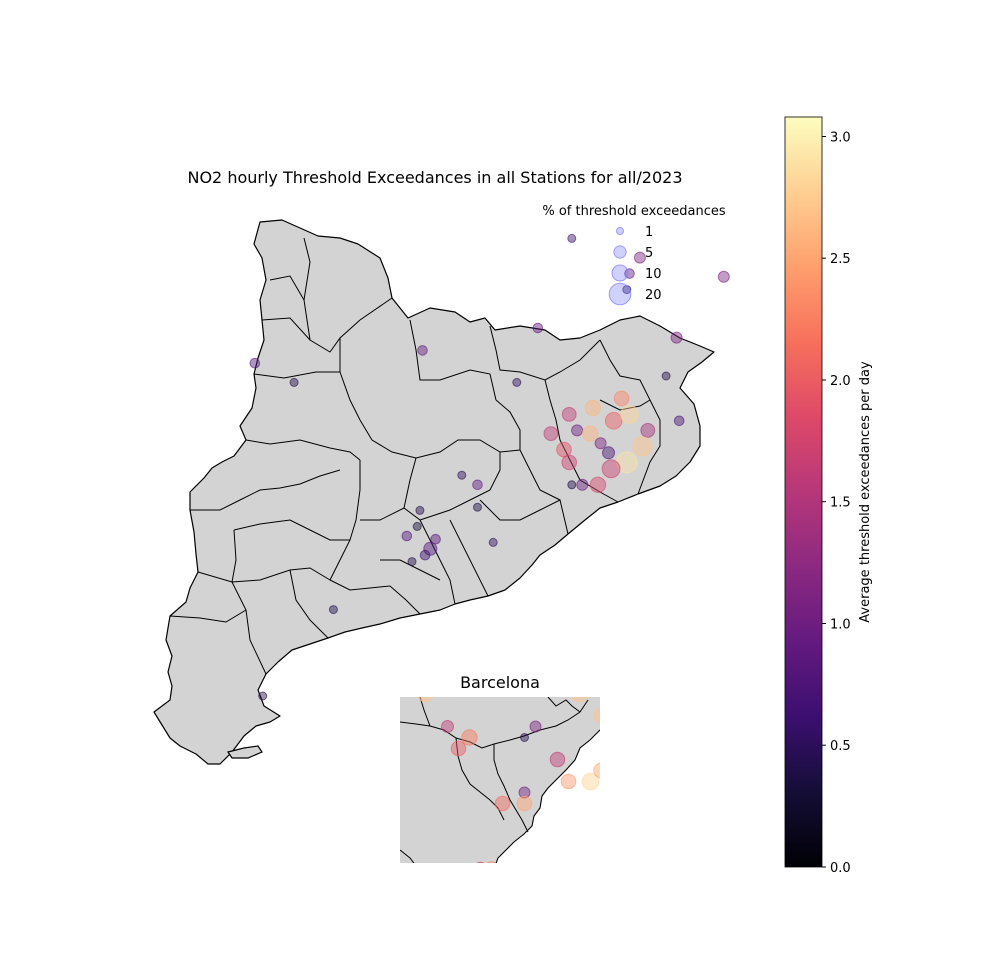  I want to click on colorbar-tick-label: 0.5, so click(840, 746).